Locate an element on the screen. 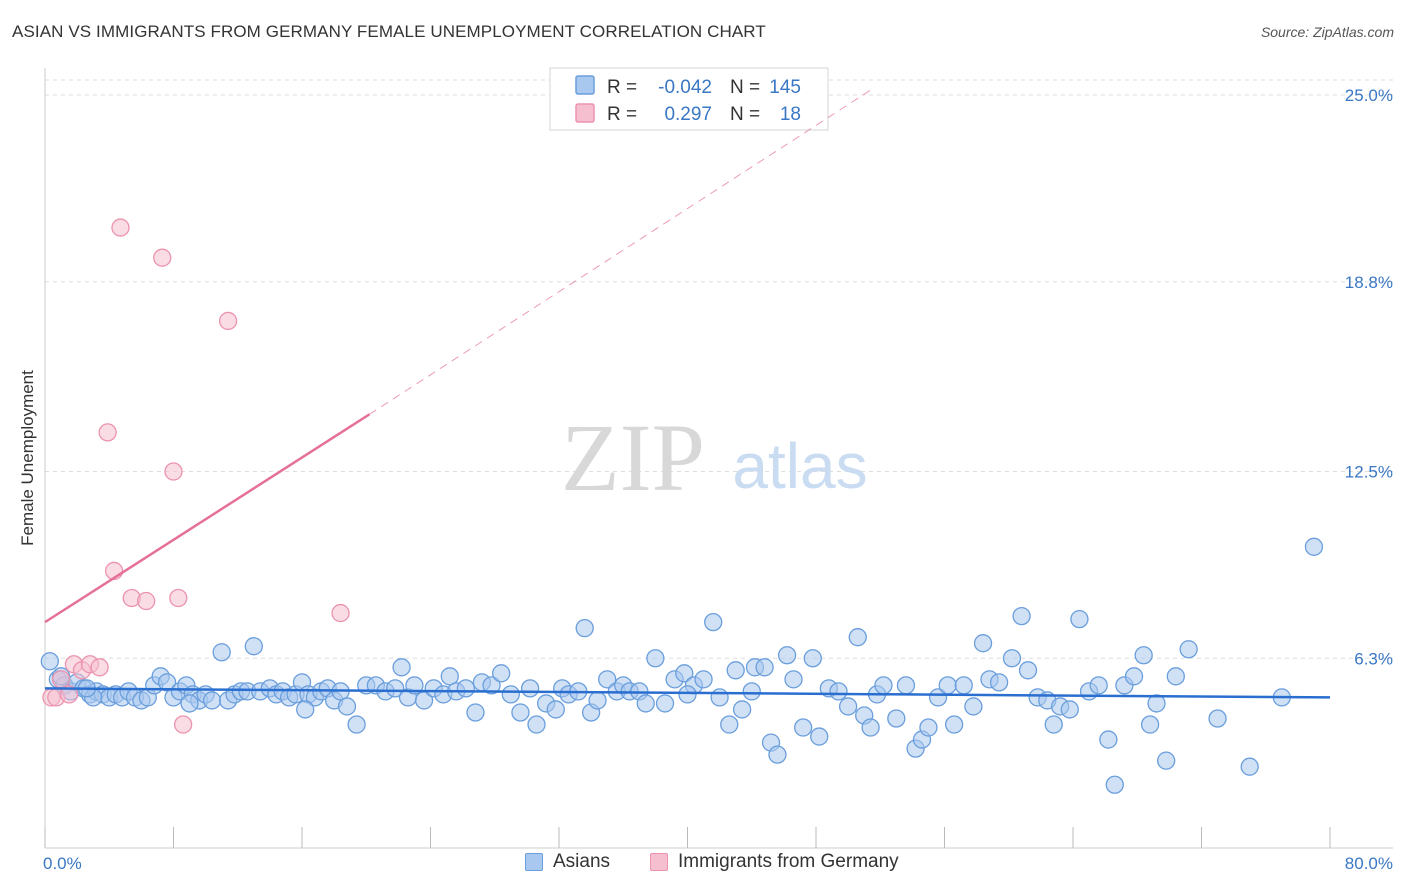  watermark: ZIP atlas is located at coordinates (714, 457).